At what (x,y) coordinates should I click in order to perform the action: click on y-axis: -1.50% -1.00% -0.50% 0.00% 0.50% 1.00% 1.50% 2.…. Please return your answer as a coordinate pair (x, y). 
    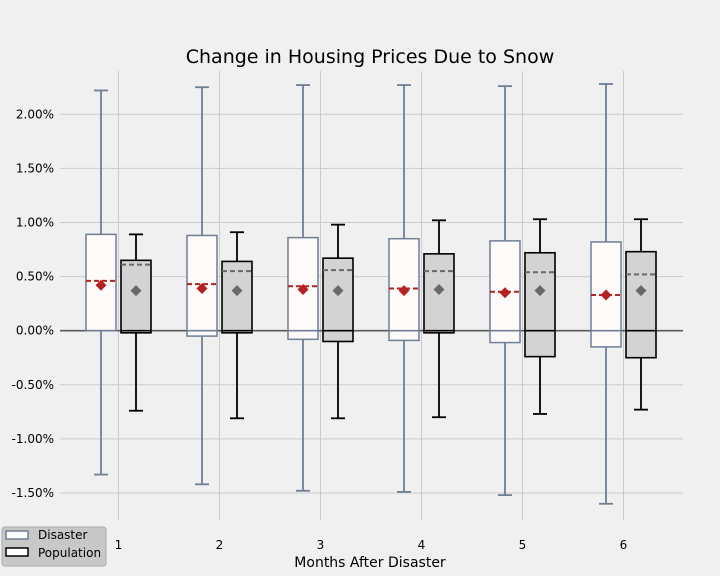
    Looking at the image, I should click on (33, 303).